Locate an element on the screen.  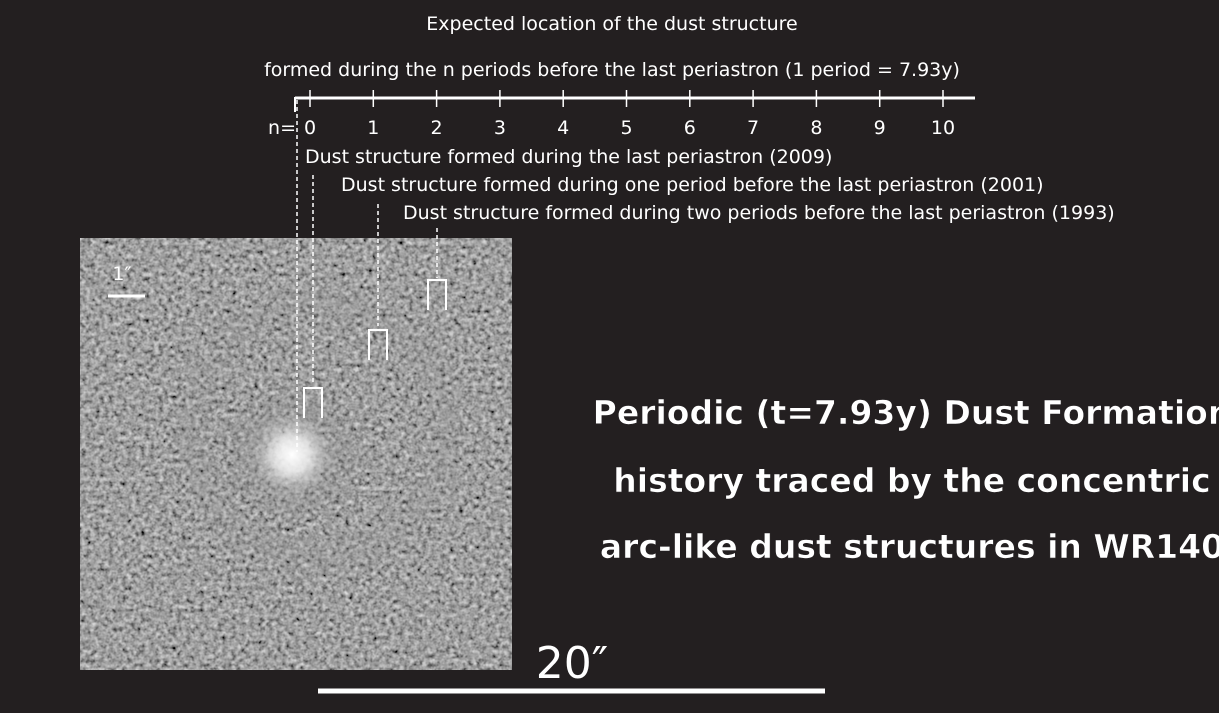
caption-line: Periodic (t=7.93y) Dust Formation is located at coordinates (906, 412).